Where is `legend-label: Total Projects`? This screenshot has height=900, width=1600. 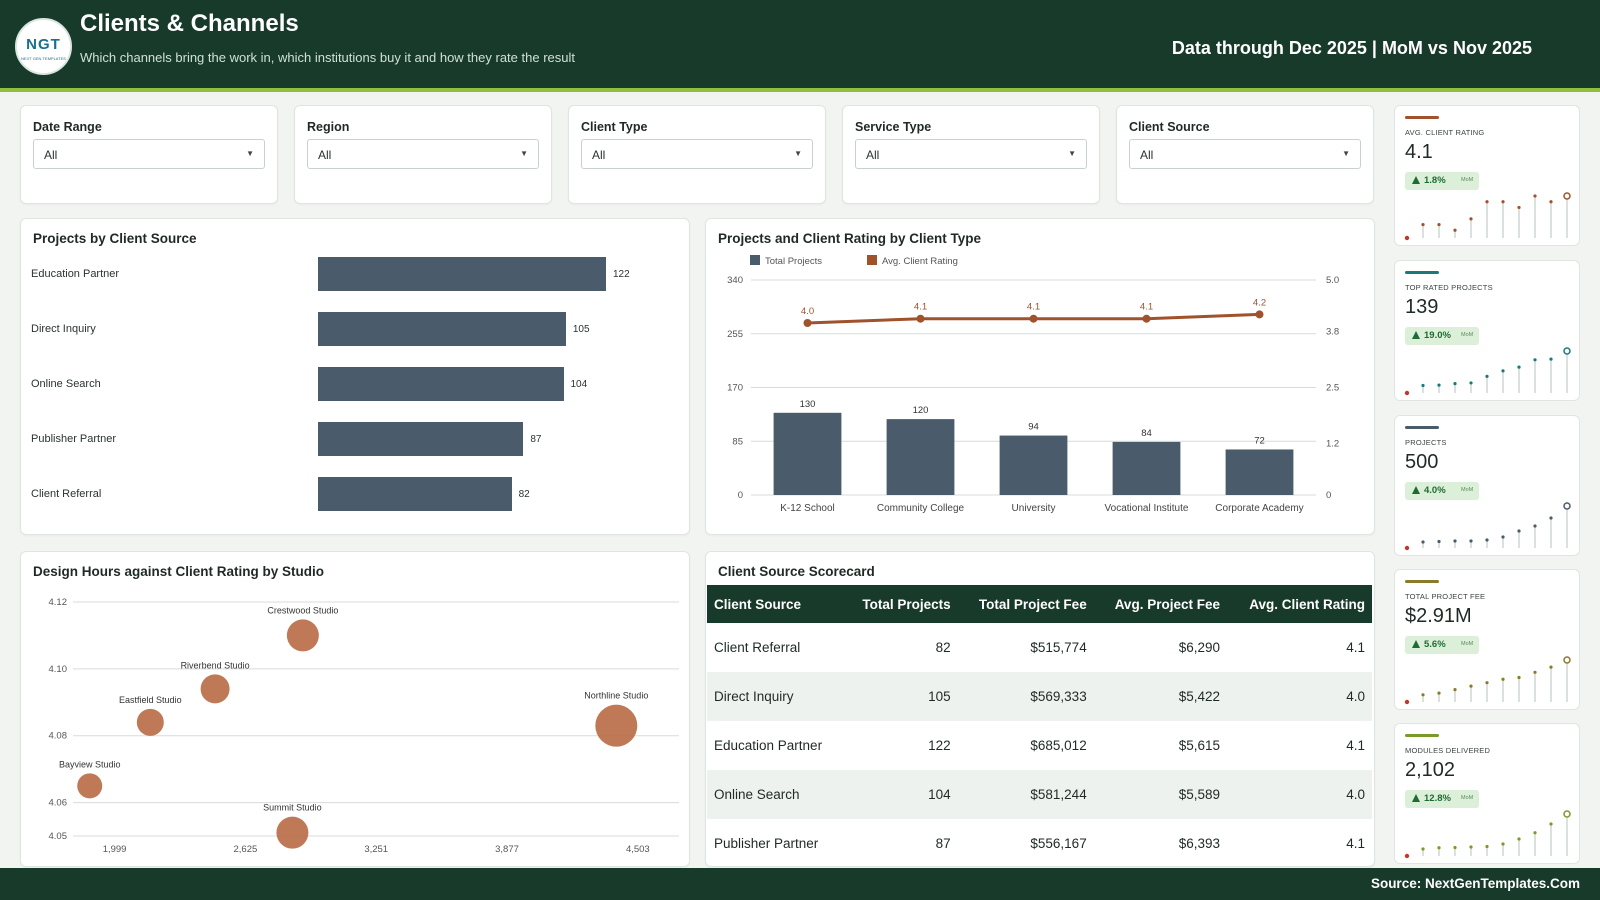 legend-label: Total Projects is located at coordinates (793, 261).